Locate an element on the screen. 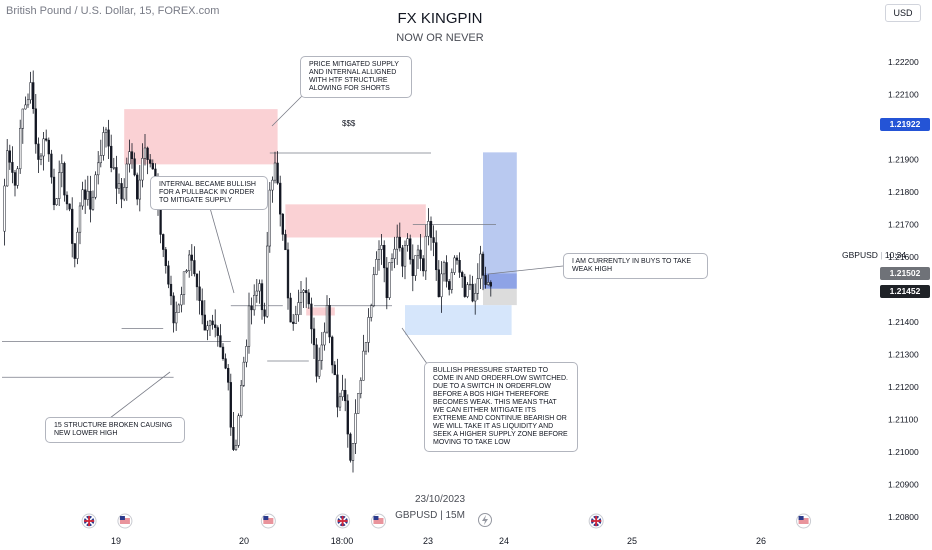 The height and width of the screenshot is (550, 932). time-axis: 19 20 18:00 23 24 25 26 is located at coordinates (438, 541).